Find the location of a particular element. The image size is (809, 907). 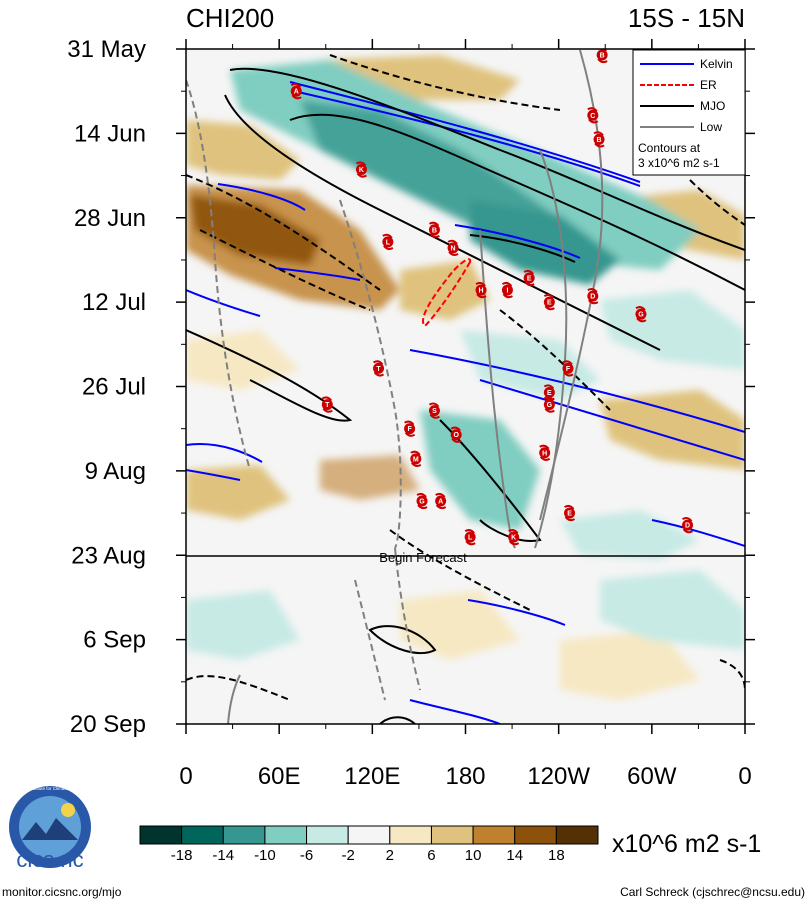

storm-letter: S is located at coordinates (434, 411).